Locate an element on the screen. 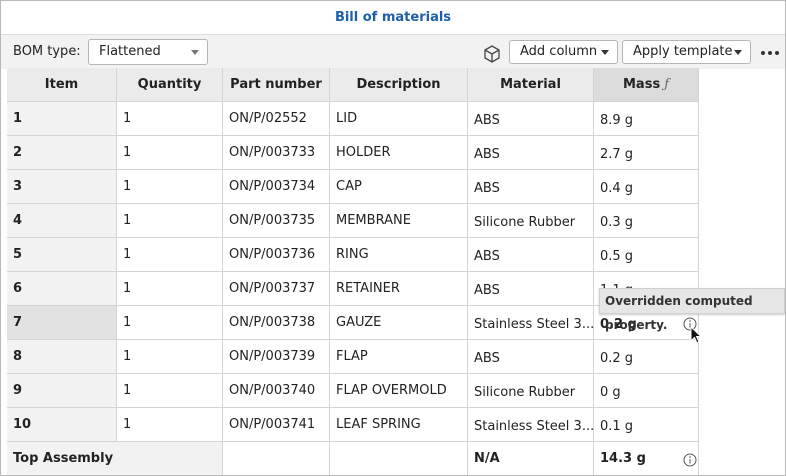  table-cell: LID is located at coordinates (399, 119).